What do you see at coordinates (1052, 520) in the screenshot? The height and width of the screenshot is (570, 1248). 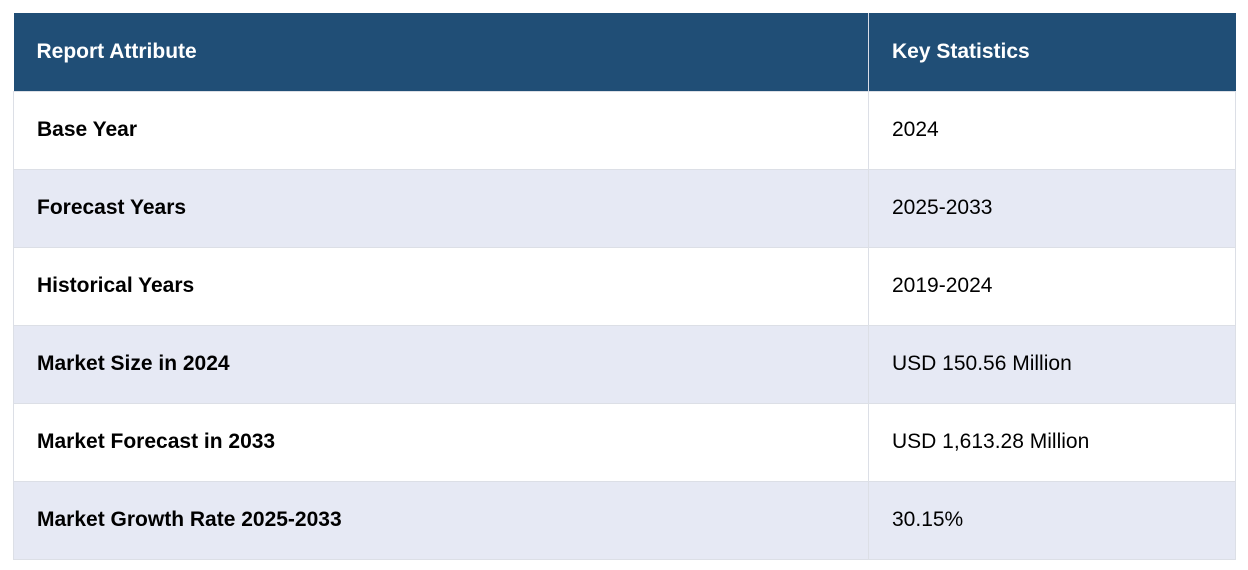 I see `value-cell: 30.15%` at bounding box center [1052, 520].